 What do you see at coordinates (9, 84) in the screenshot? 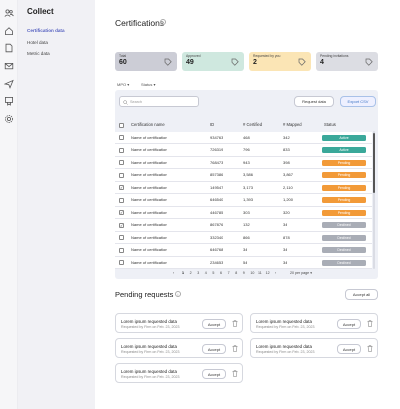
I see `send-icon` at bounding box center [9, 84].